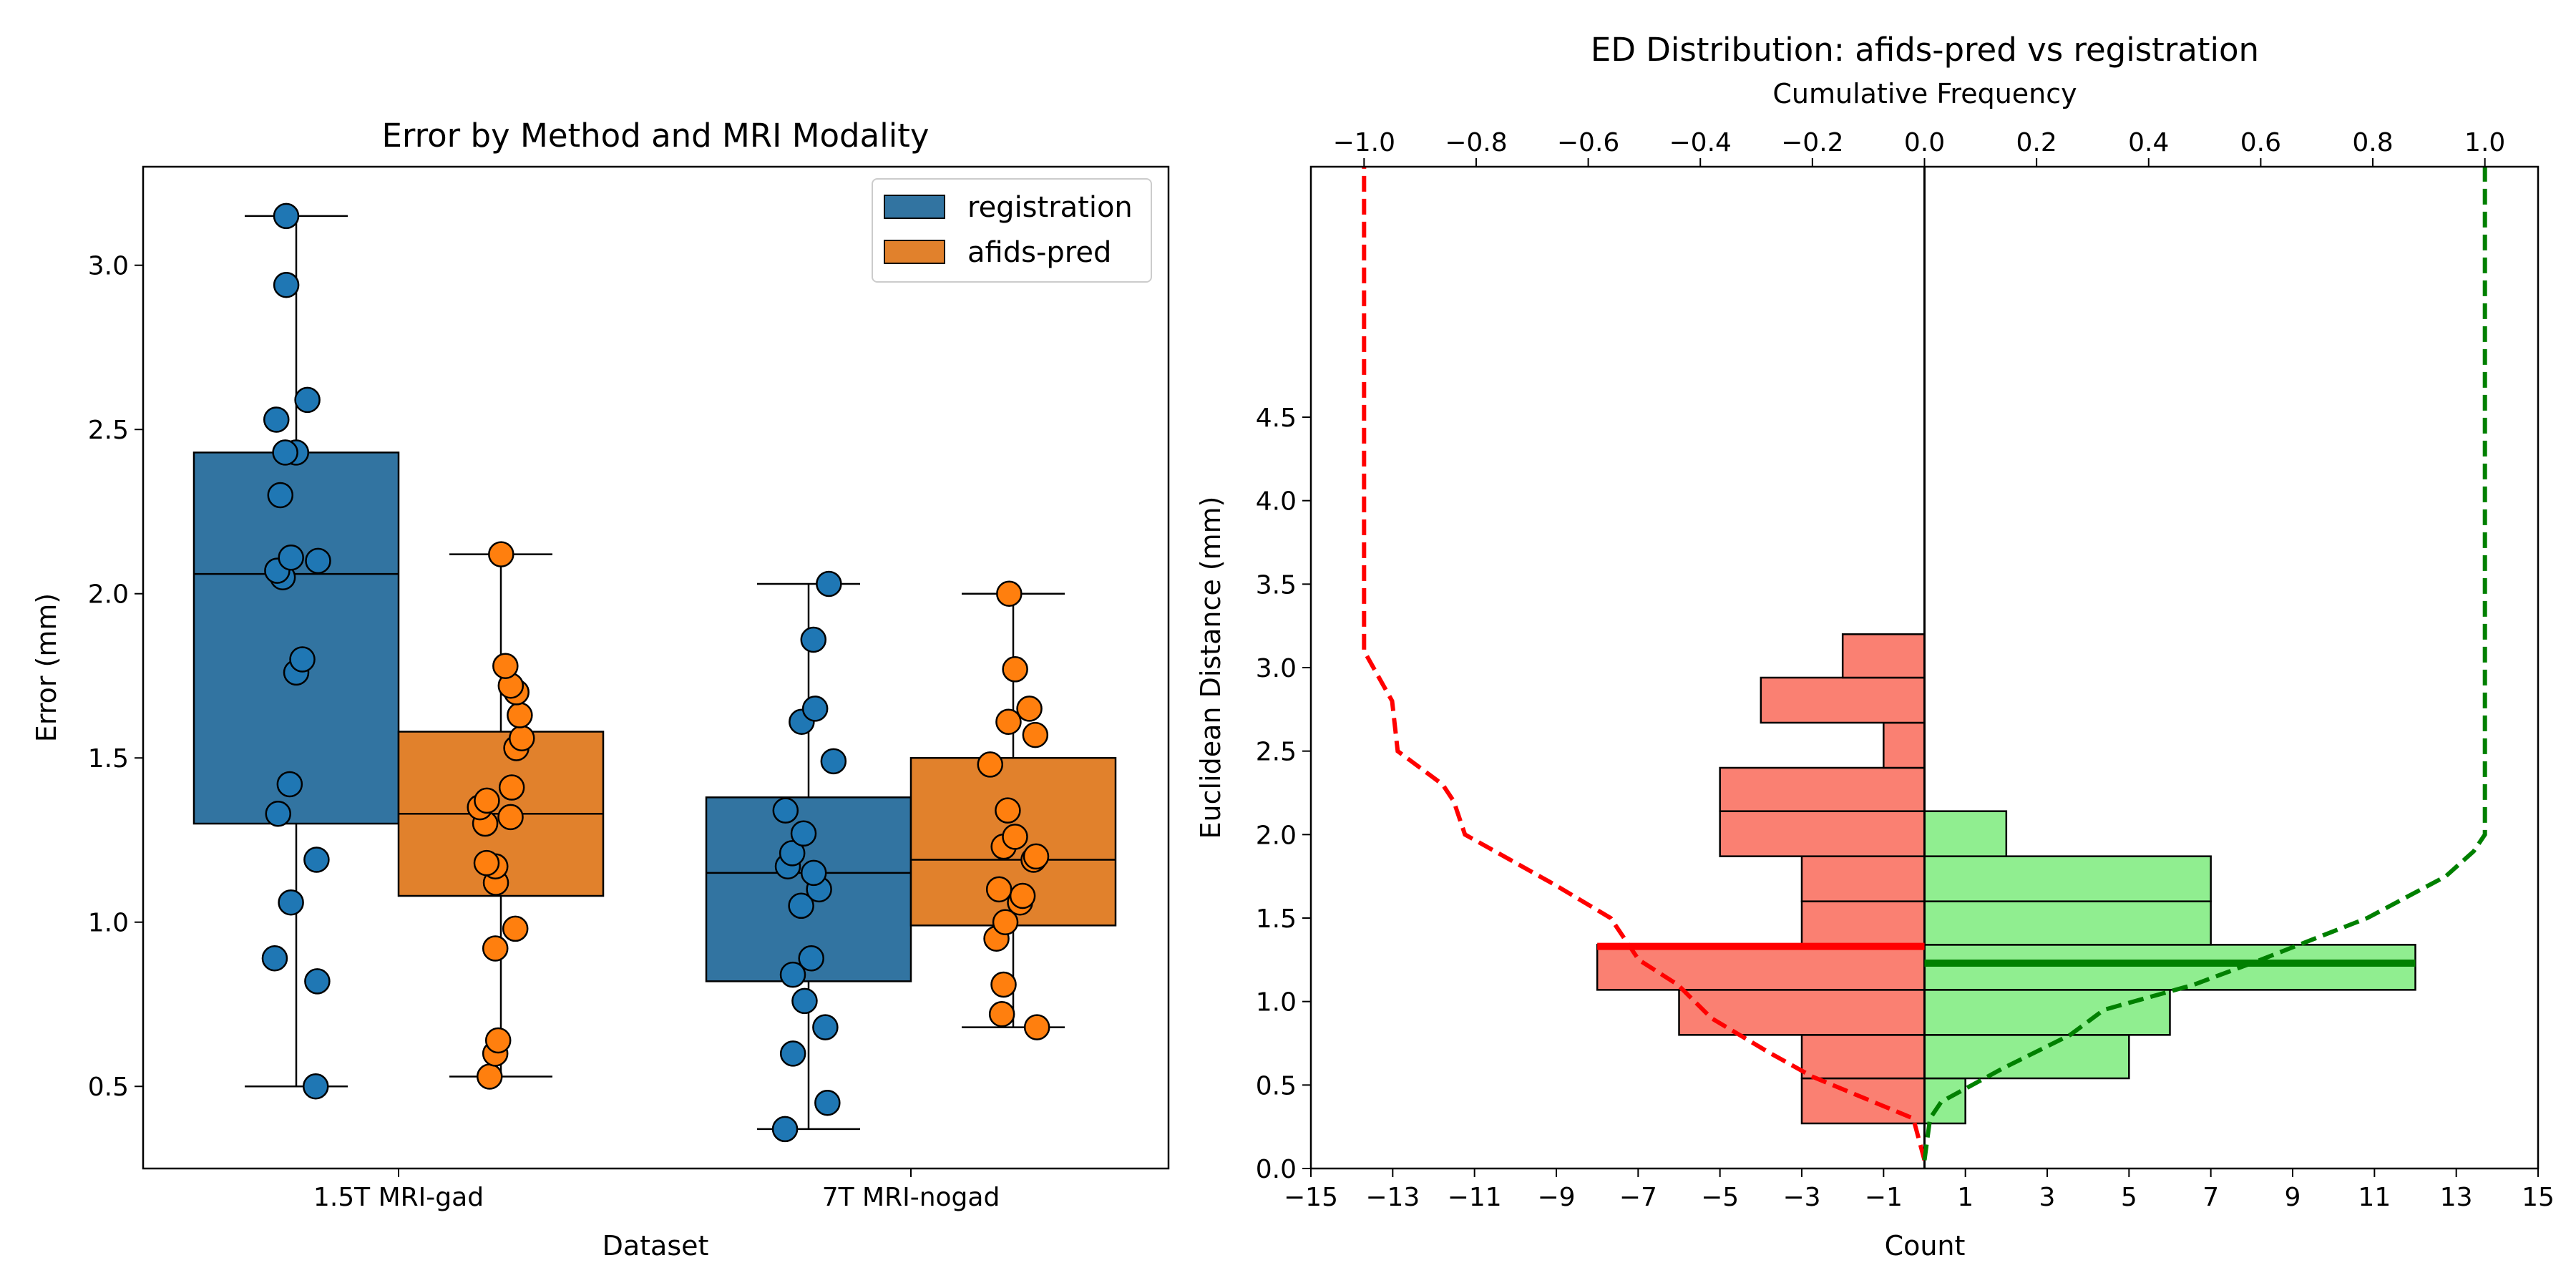 The height and width of the screenshot is (1288, 2576). I want to click on histogram-top-x-ticks: −1.0 −0.8 −0.6 −0.4 −0.2 0.0 0.2 0.4 0.6 0.8 1.0, so click(1919, 147).